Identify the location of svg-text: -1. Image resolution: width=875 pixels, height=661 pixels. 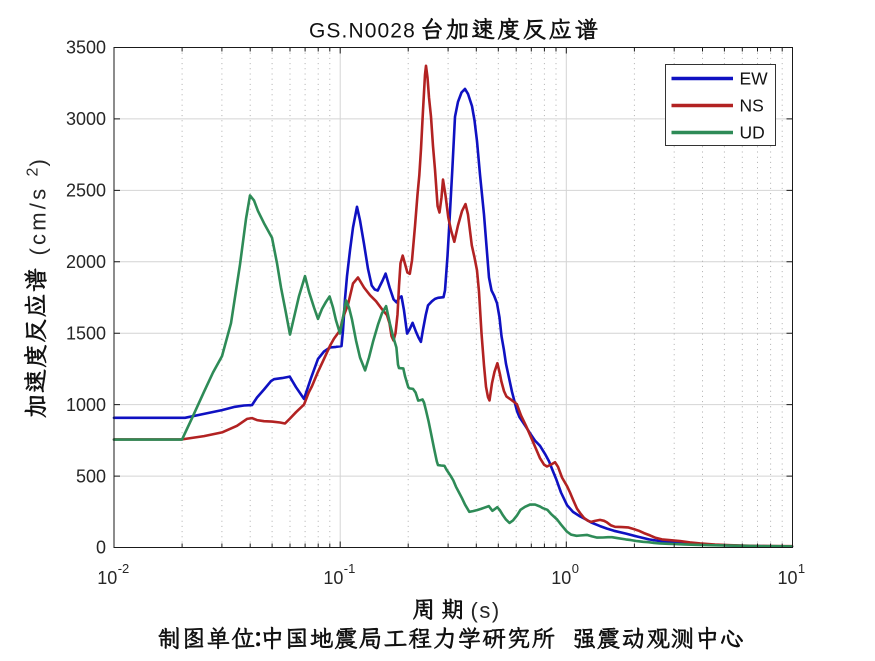
(350, 568).